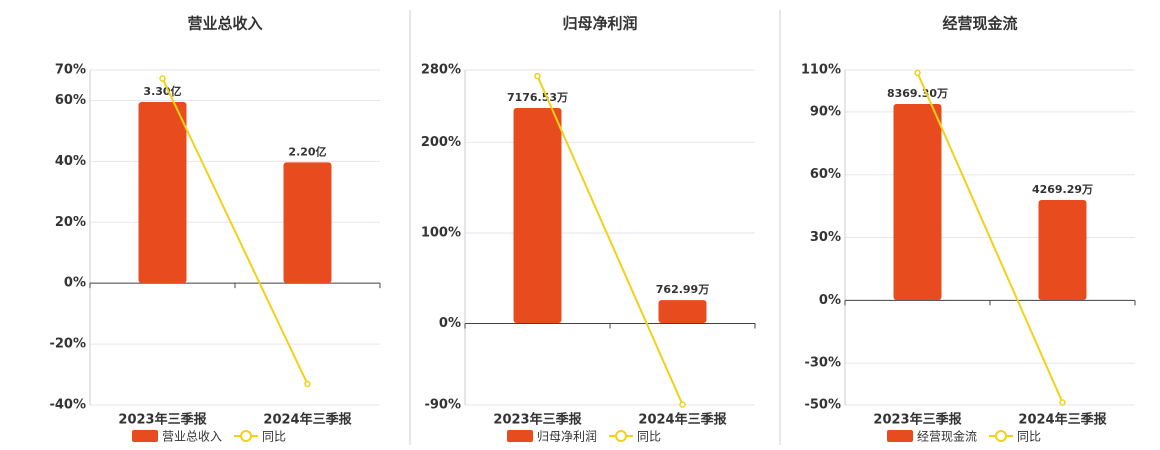  I want to click on y-tick-label: 40%, so click(70, 161).